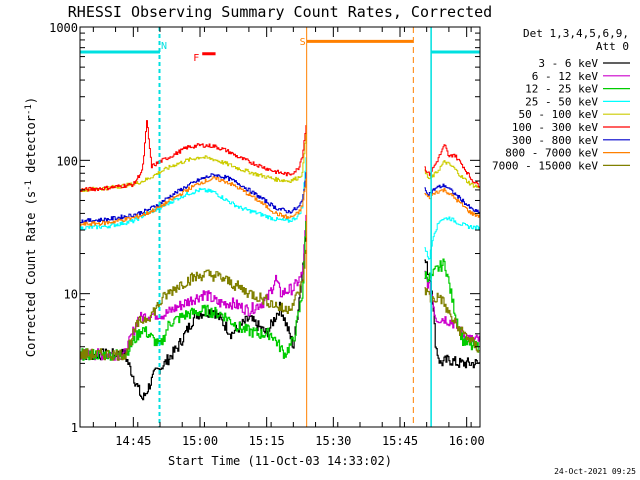 The image size is (640, 480). I want to click on legend-header-line-1: Det 1,3,4,5,6,9,, so click(576, 33).